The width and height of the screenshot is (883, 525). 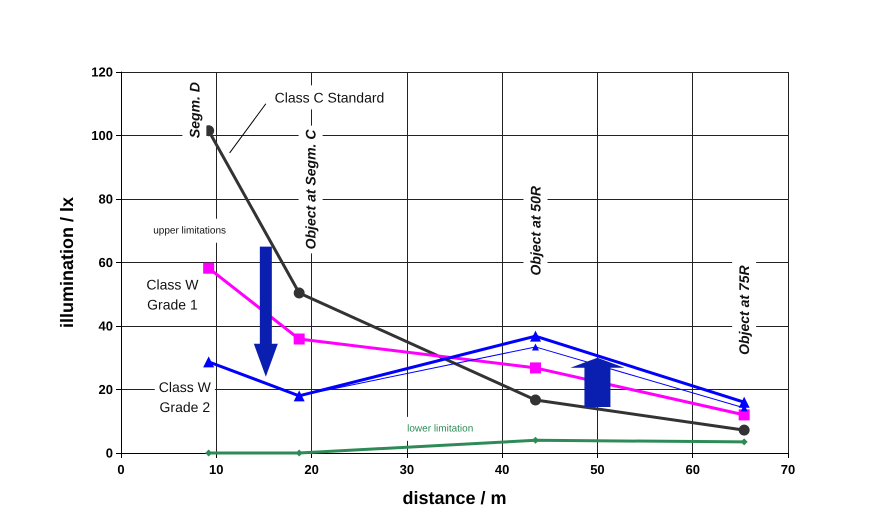 I want to click on annotation: Object at 75R, so click(x=744, y=309).